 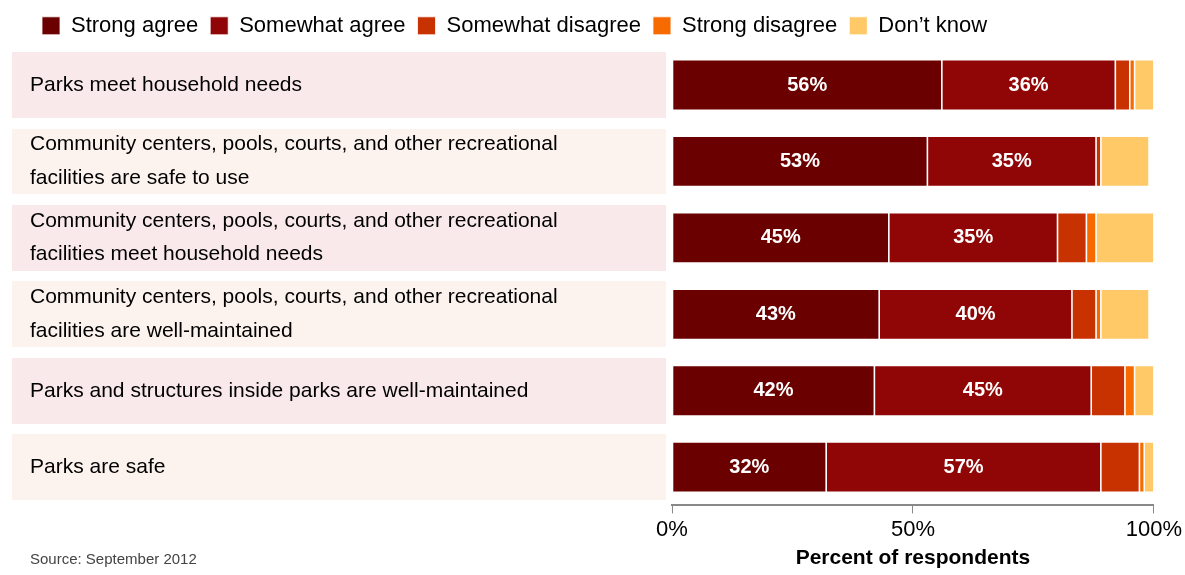 I want to click on legend-label: Somewhat agree, so click(x=322, y=24).